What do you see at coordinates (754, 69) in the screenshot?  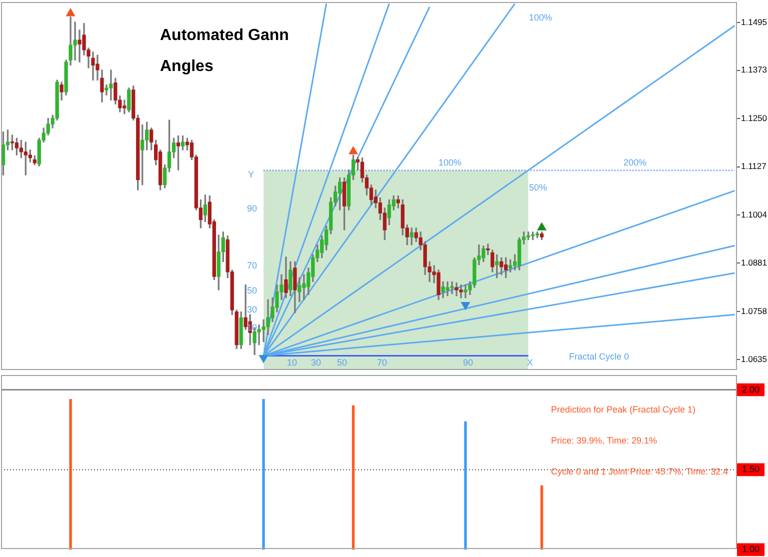 I see `y-tick-label: 1.1373` at bounding box center [754, 69].